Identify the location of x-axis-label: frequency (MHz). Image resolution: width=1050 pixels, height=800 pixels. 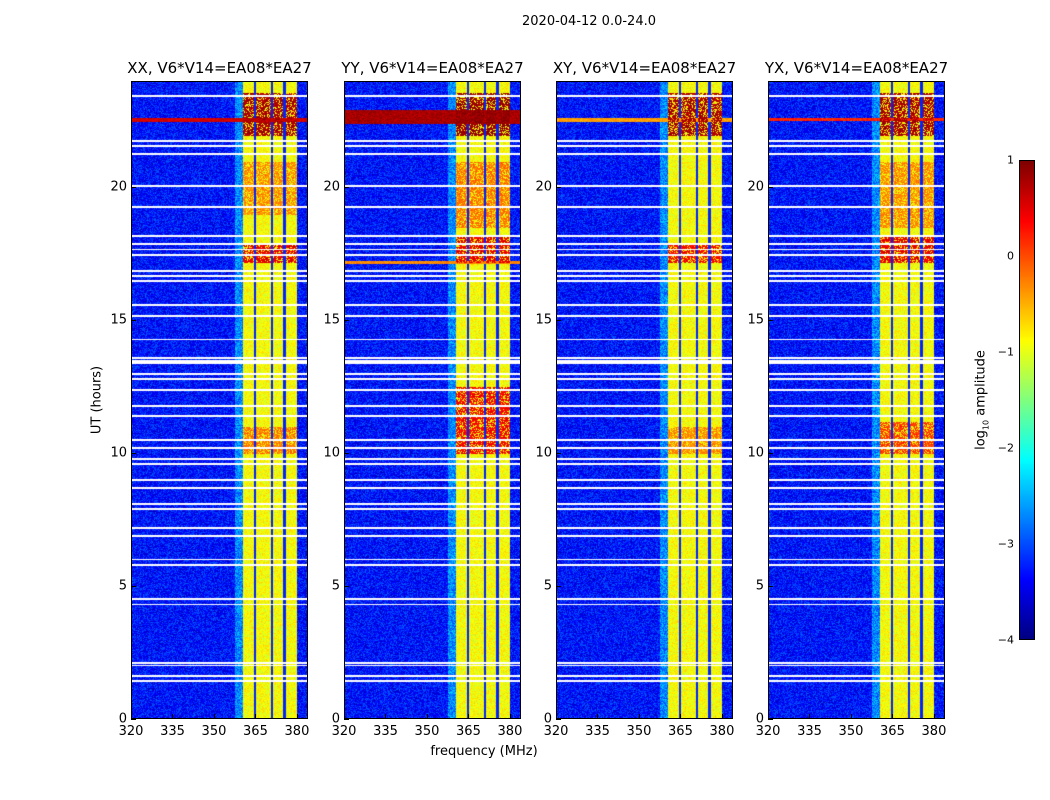
(484, 751).